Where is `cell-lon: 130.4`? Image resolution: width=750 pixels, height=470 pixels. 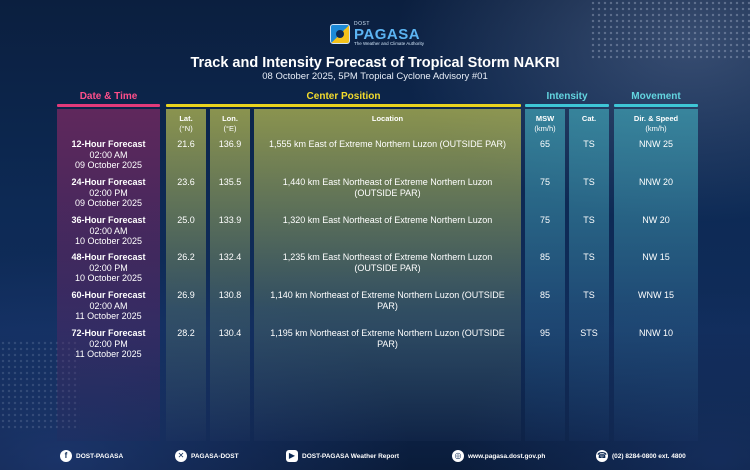
cell-lon: 130.4 is located at coordinates (230, 333).